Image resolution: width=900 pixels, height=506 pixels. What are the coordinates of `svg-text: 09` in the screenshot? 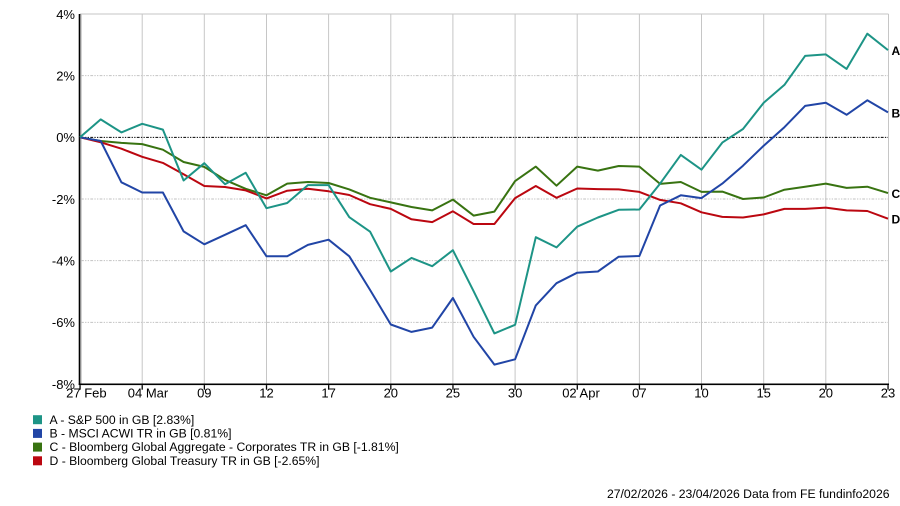 It's located at (204, 393).